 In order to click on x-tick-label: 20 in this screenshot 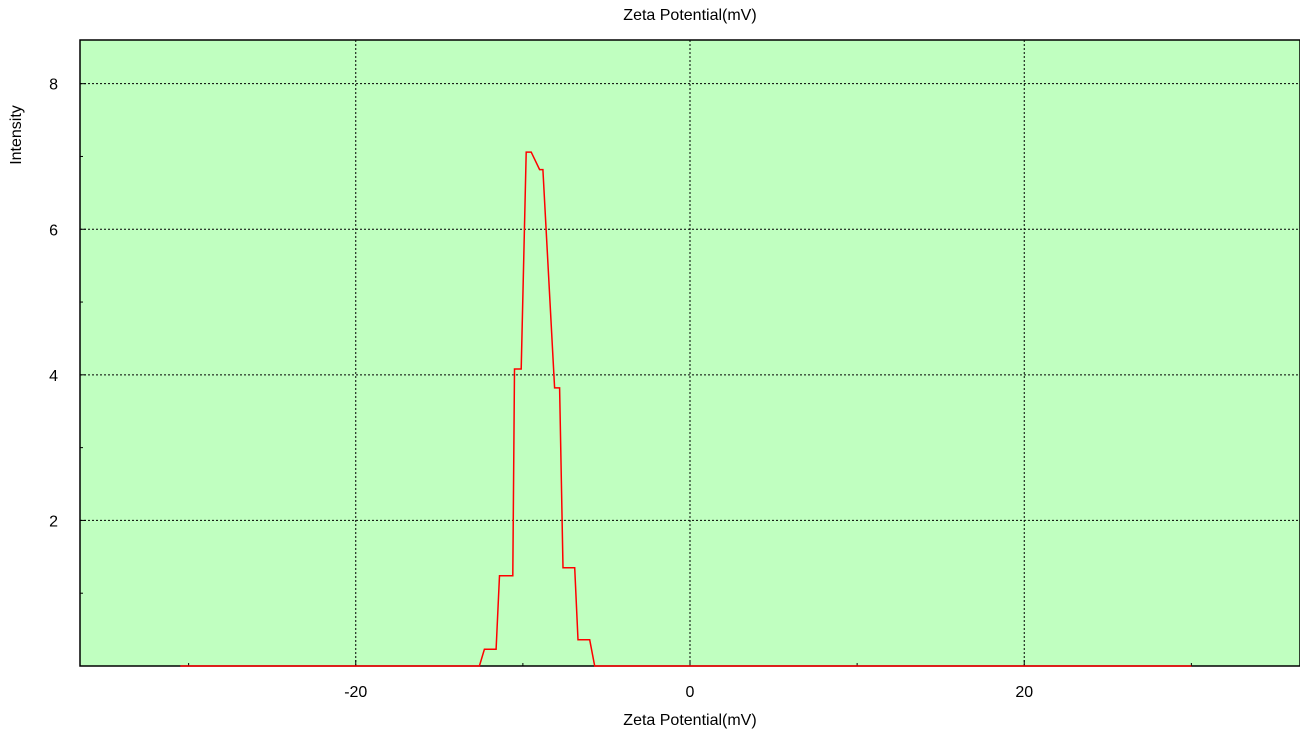, I will do `click(1024, 692)`.